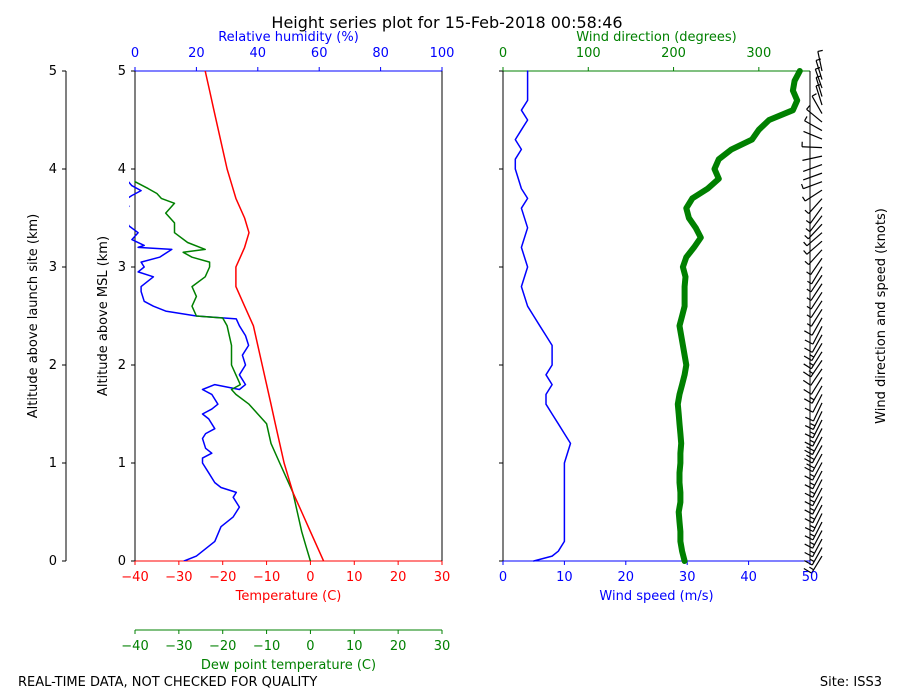  Describe the element at coordinates (748, 577) in the screenshot. I see `wind-speed-tick-label: 40` at that location.